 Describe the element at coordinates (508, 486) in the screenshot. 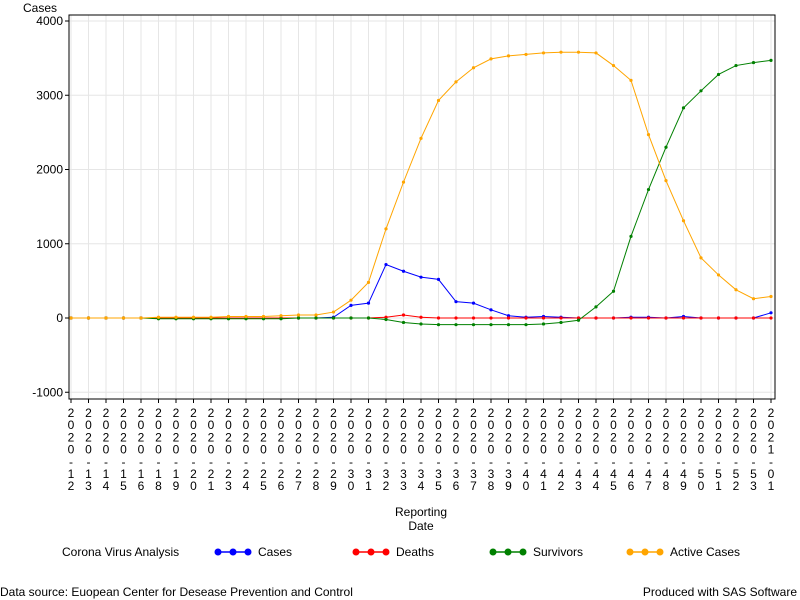

I see `x-tick-char: 9` at that location.